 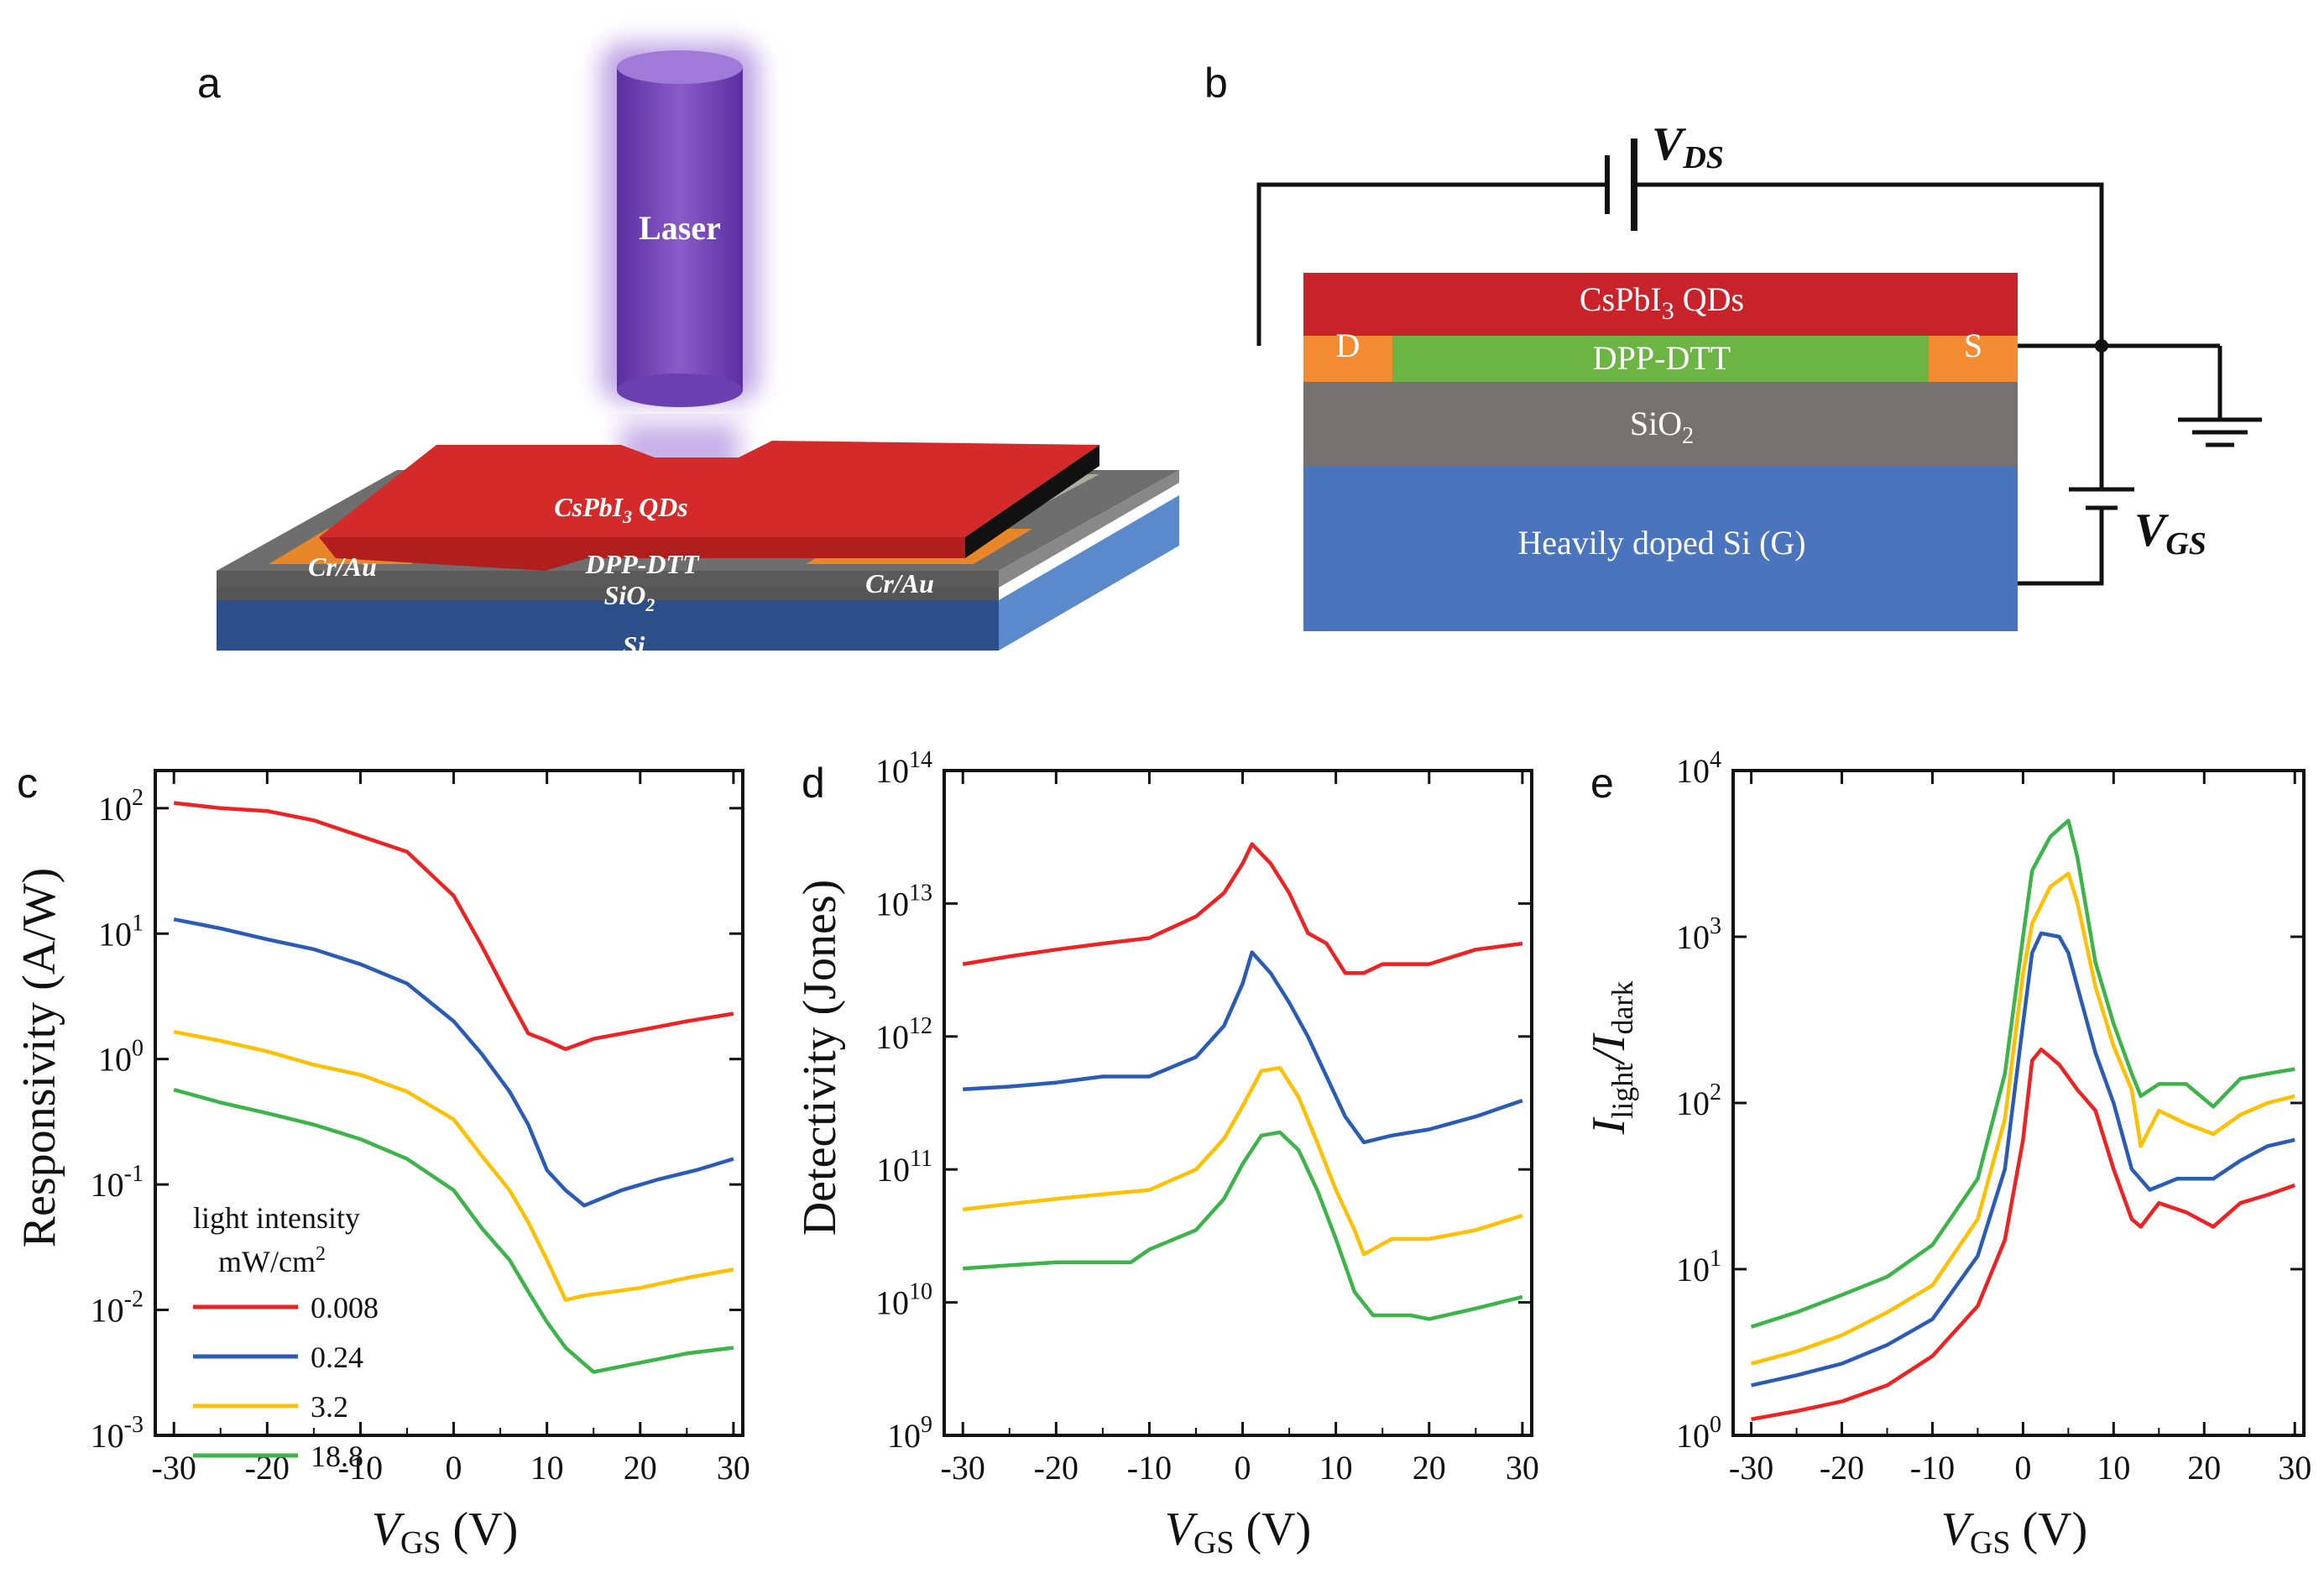 I want to click on chart-e: -30 -20 -10 0 10 20 30 100 10¹ 10² 10³ 10⁴, so click(x=1993, y=1117).